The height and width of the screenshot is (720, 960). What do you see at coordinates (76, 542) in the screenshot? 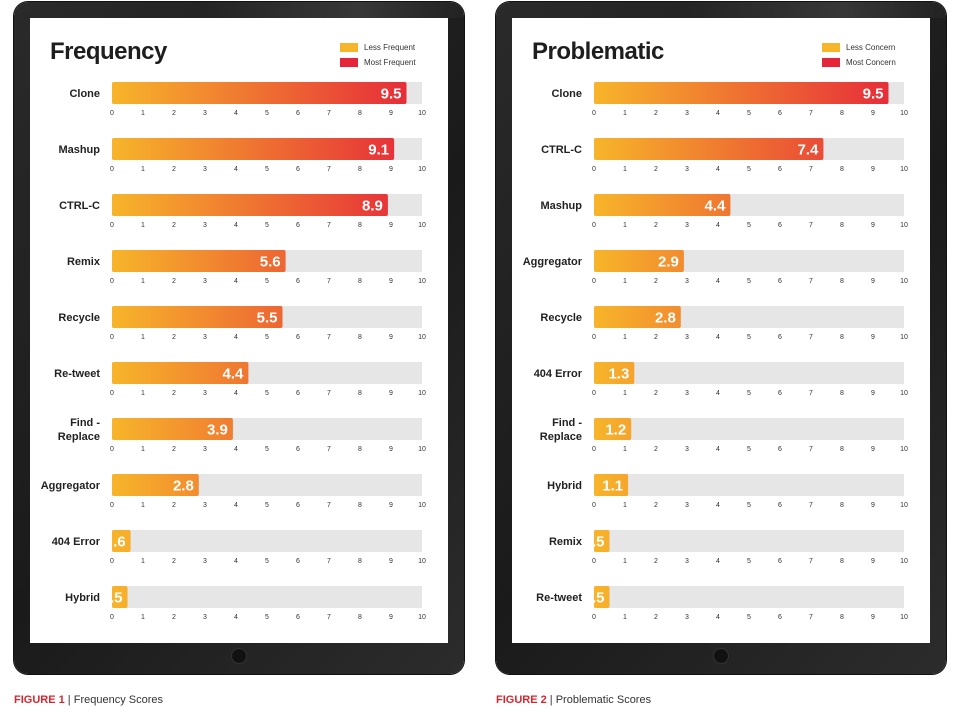
I see `category-label: 404 Error` at bounding box center [76, 542].